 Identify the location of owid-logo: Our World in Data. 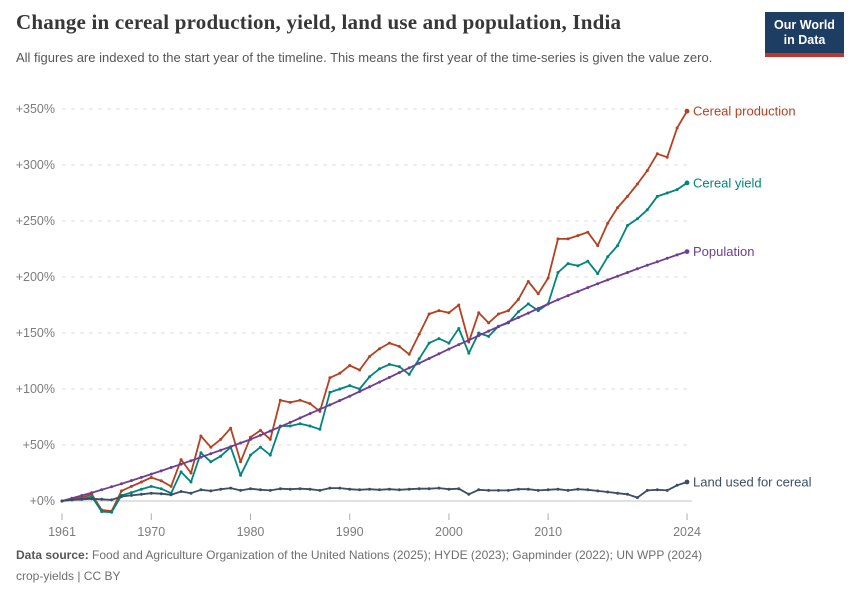
(804, 34).